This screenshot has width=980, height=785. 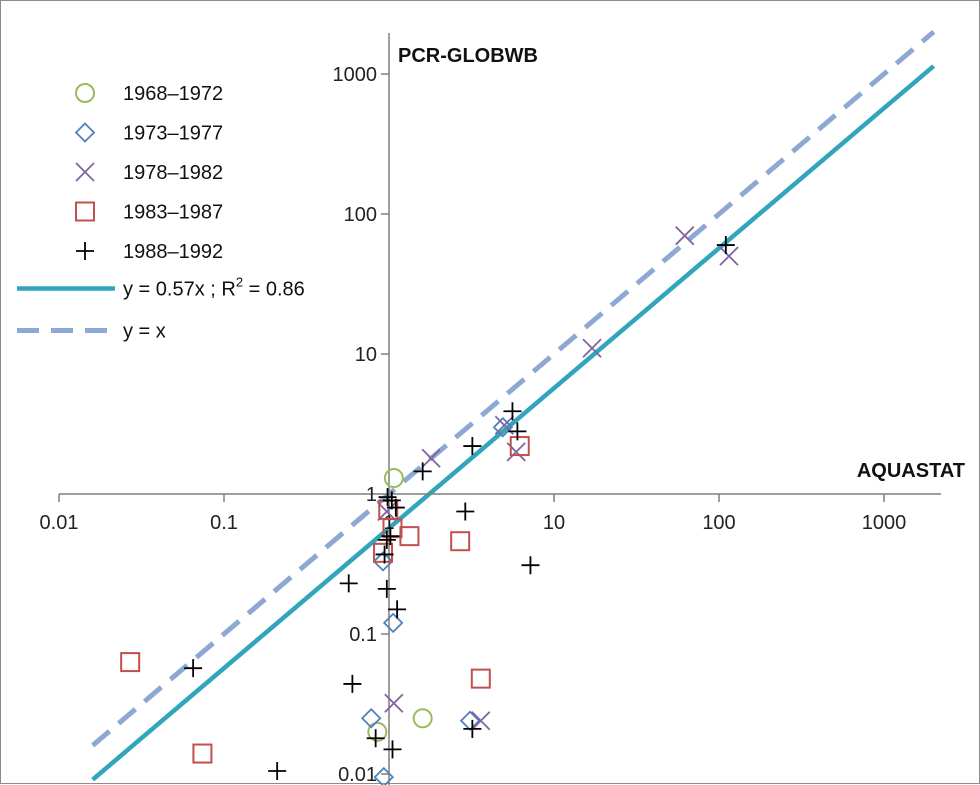 I want to click on y-axis-label: PCR-GLOBWB, so click(x=468, y=56).